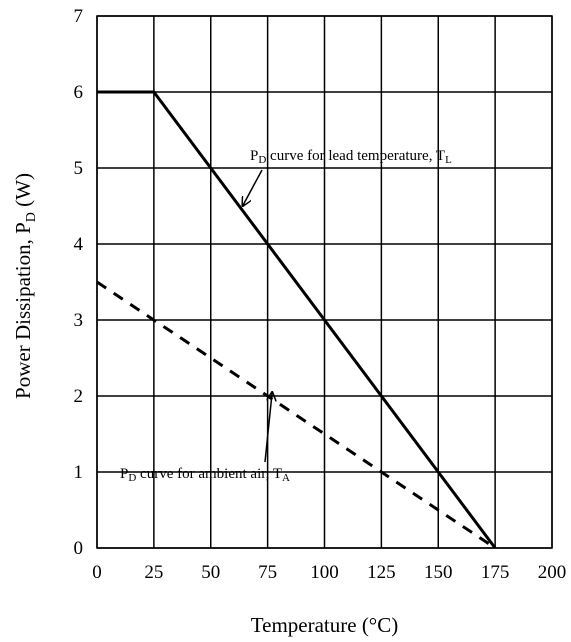  Describe the element at coordinates (253, 187) in the screenshot. I see `annotation-arrow-lead` at that location.